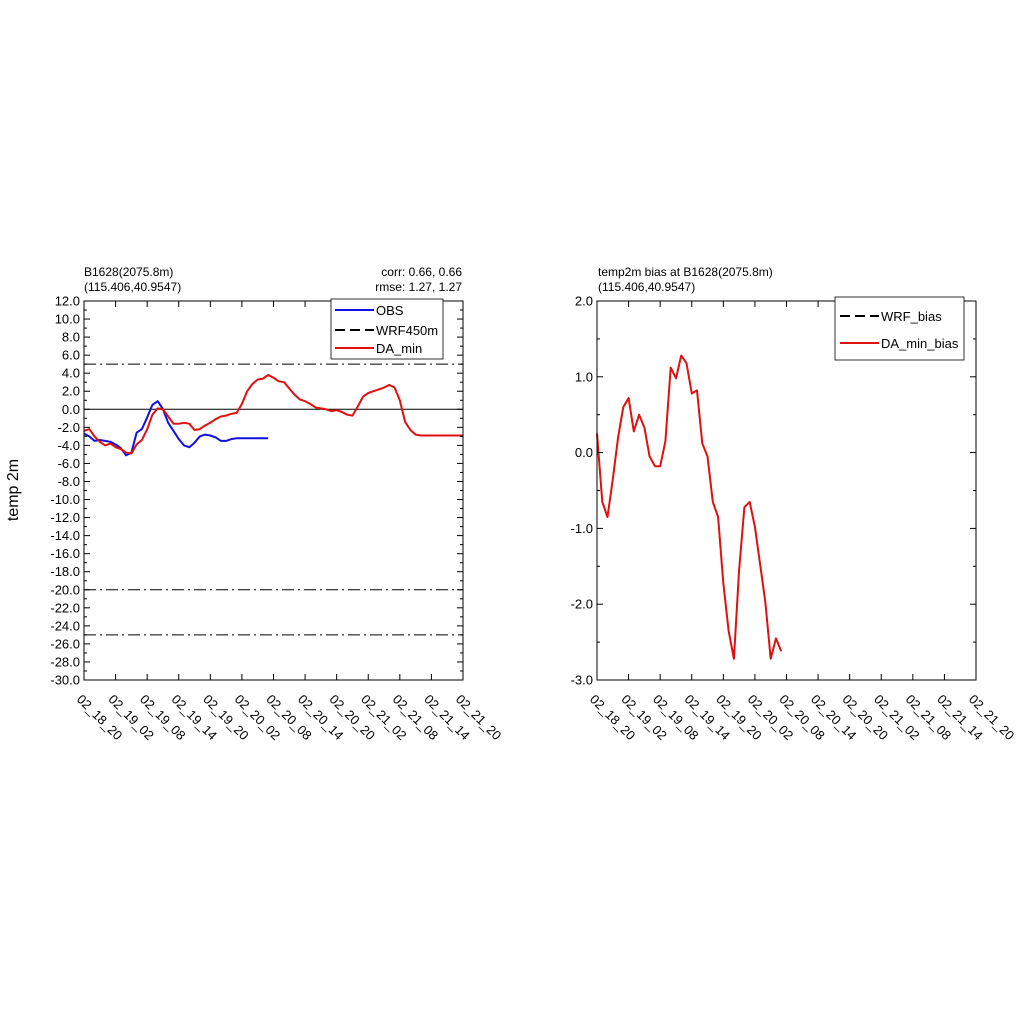  I want to click on y-tick-label: -16.0, so click(65, 553).